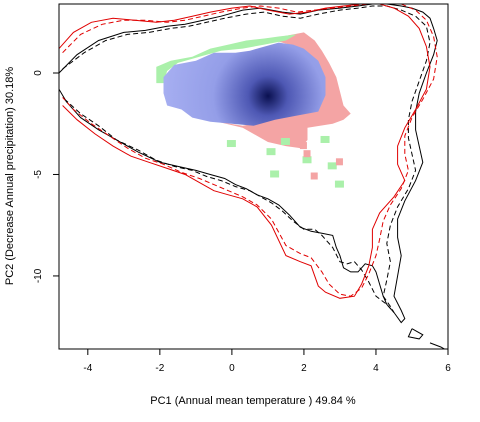 This screenshot has height=422, width=480. I want to click on x-tick-label: -4, so click(87, 368).